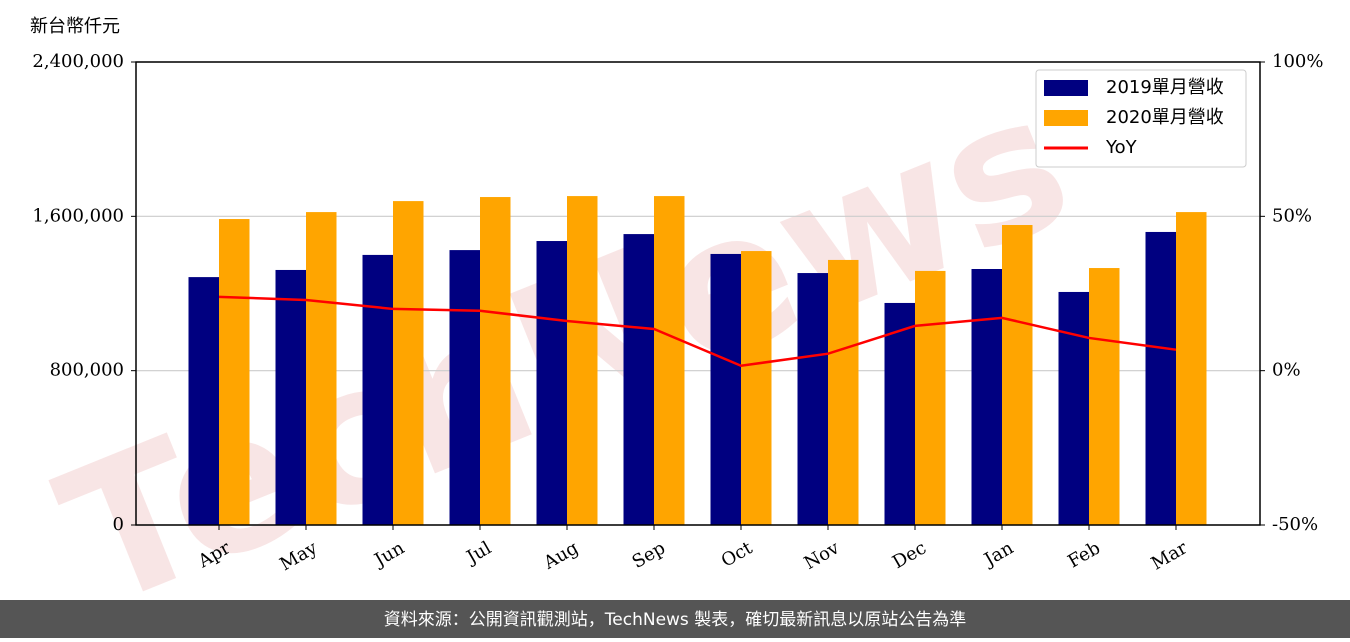 The width and height of the screenshot is (1350, 642). Describe the element at coordinates (1295, 524) in the screenshot. I see `y2-tick-label: -50%` at that location.